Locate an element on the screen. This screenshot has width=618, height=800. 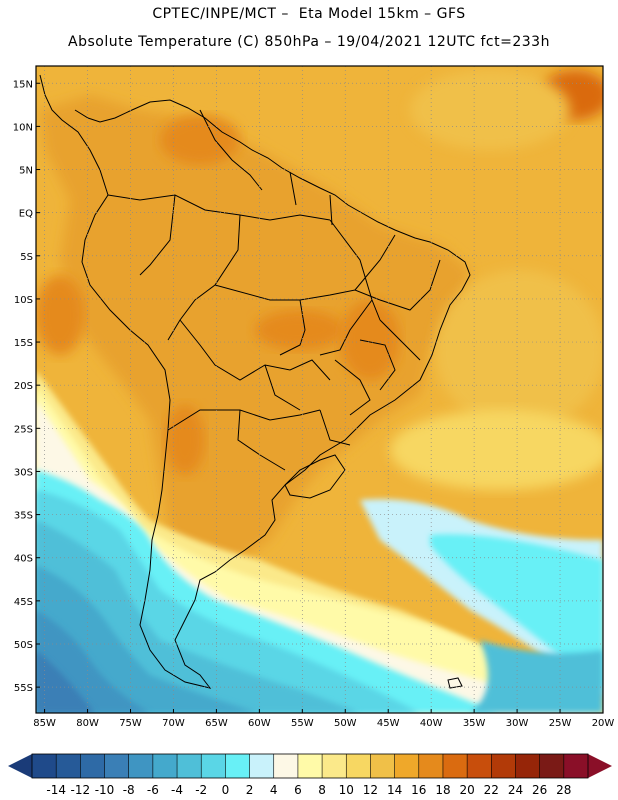
map-title-line1: CPTEC/INPE/MCT – Eta Model 15km – GFS is located at coordinates (309, 14).